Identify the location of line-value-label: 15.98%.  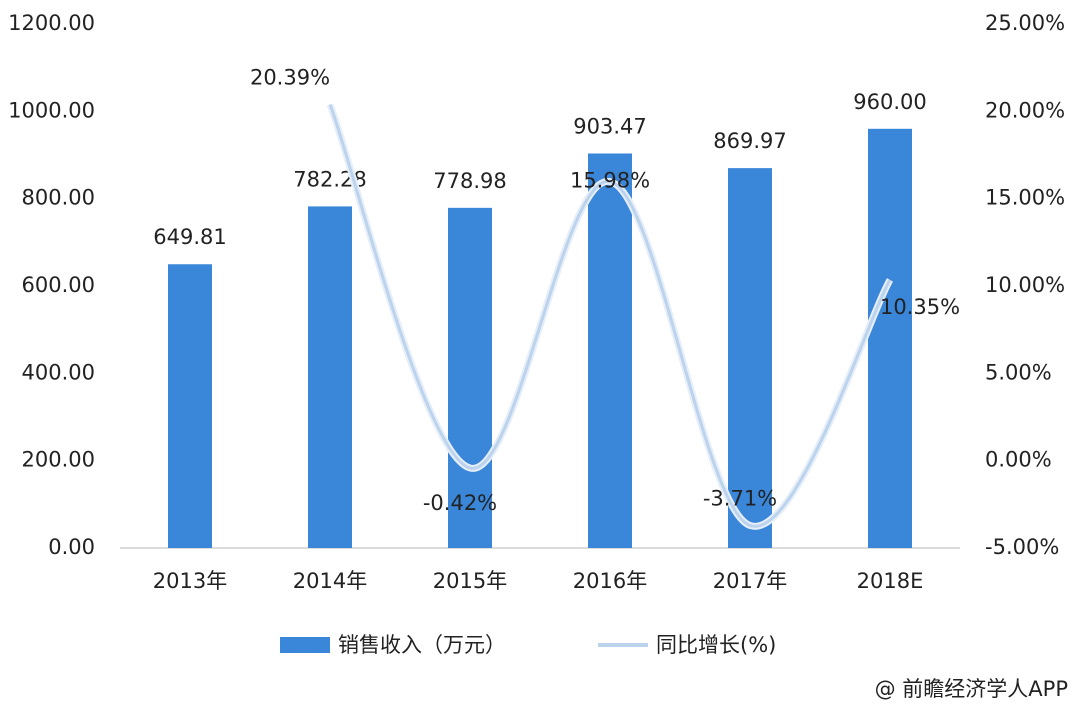
(610, 181).